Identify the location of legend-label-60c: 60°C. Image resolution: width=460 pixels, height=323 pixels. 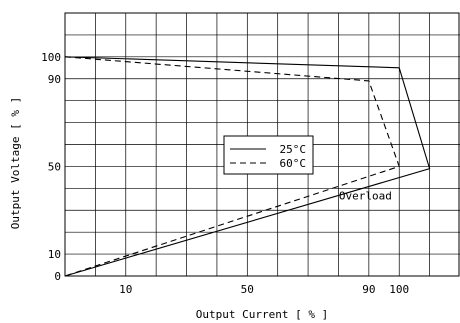
(293, 163).